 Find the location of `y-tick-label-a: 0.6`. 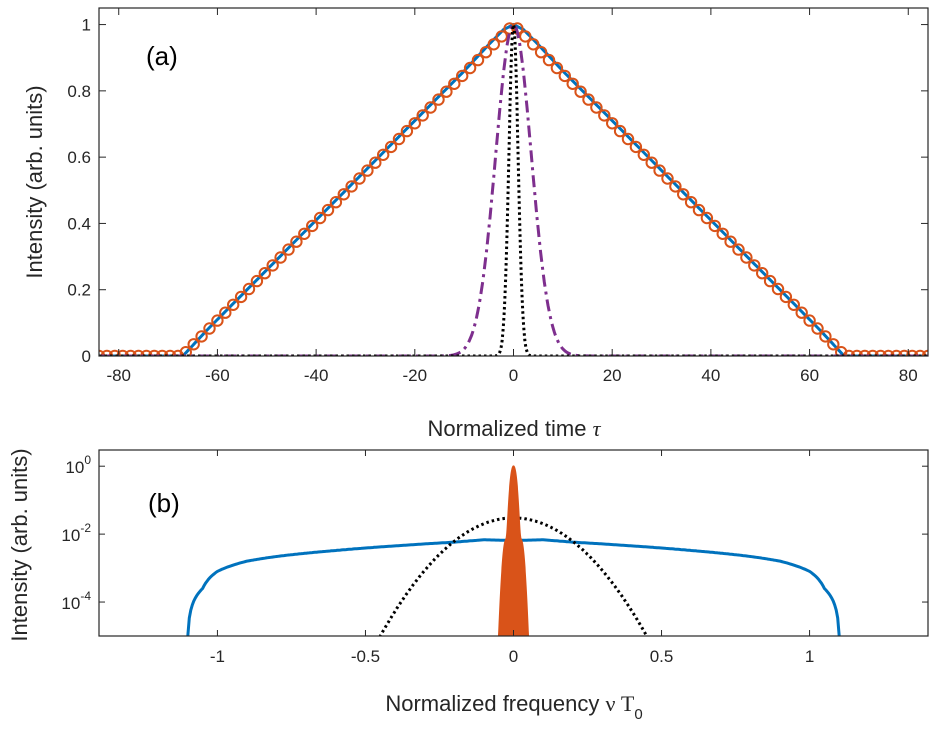

y-tick-label-a: 0.6 is located at coordinates (79, 157).